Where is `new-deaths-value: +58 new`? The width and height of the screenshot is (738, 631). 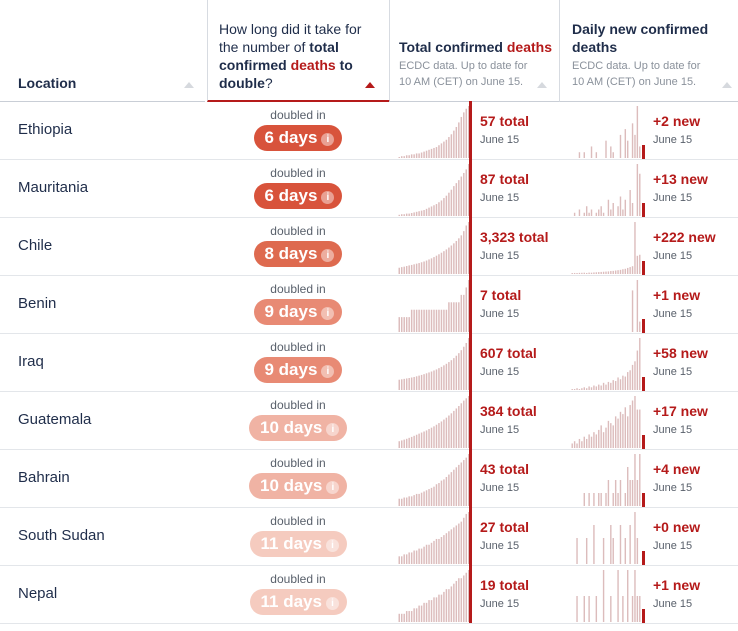 new-deaths-value: +58 new is located at coordinates (680, 353).